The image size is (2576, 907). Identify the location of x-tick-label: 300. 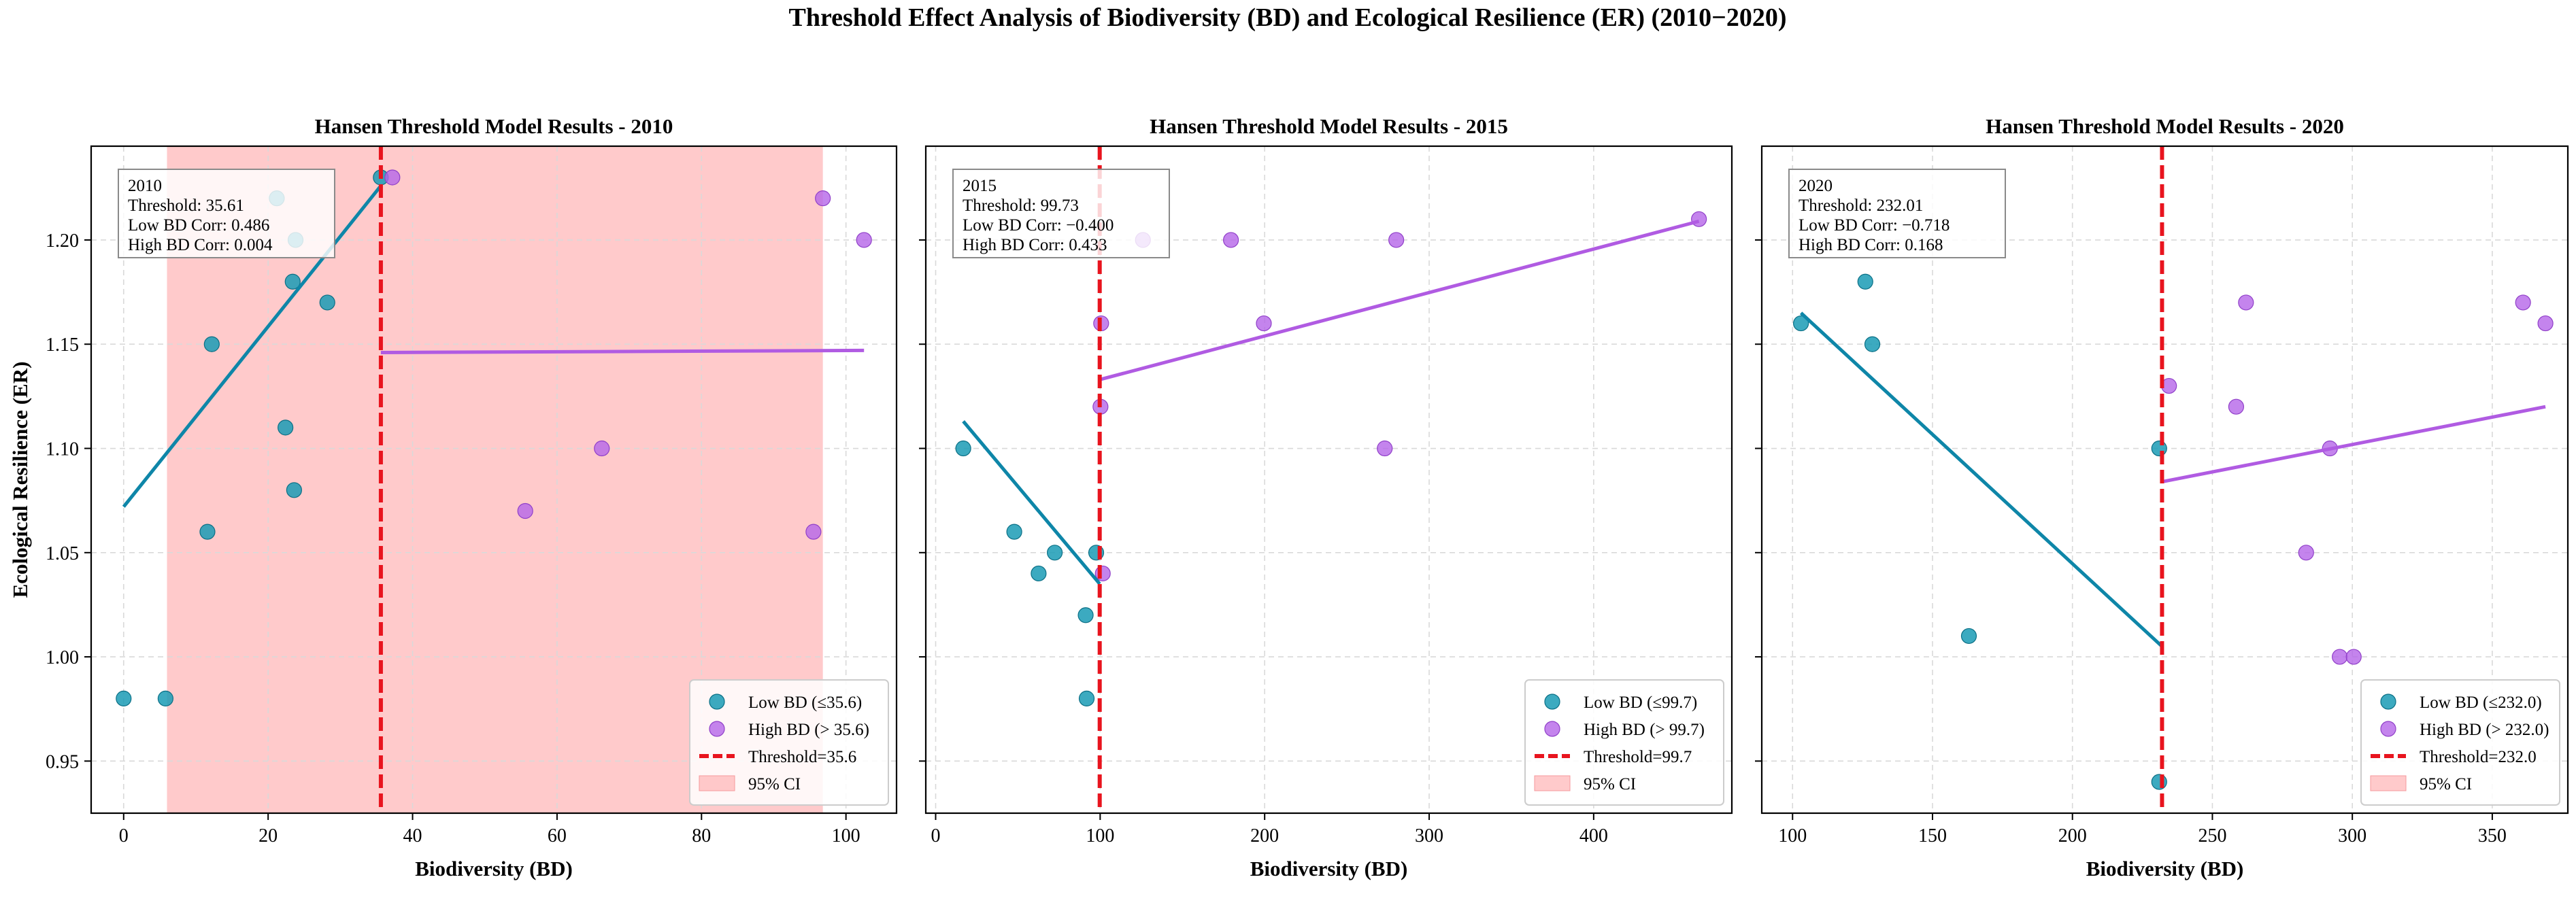
(2352, 836).